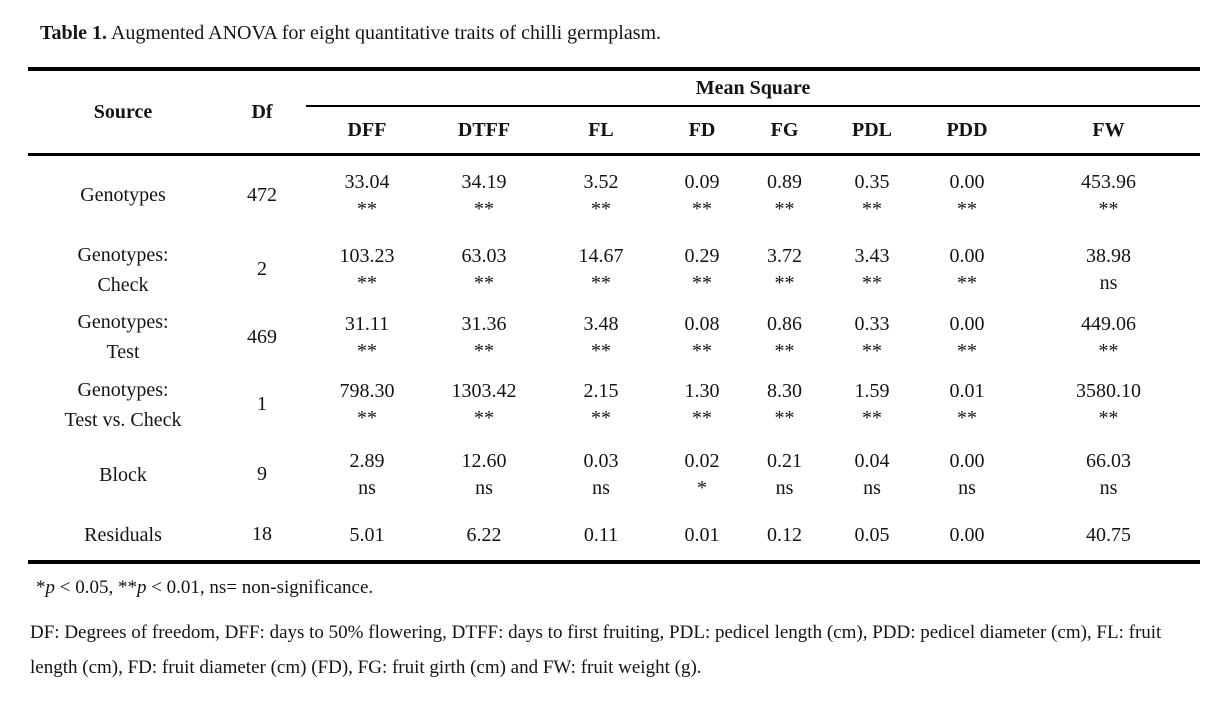 This screenshot has height=709, width=1232. I want to click on mean-square-value: 1.30, so click(702, 391).